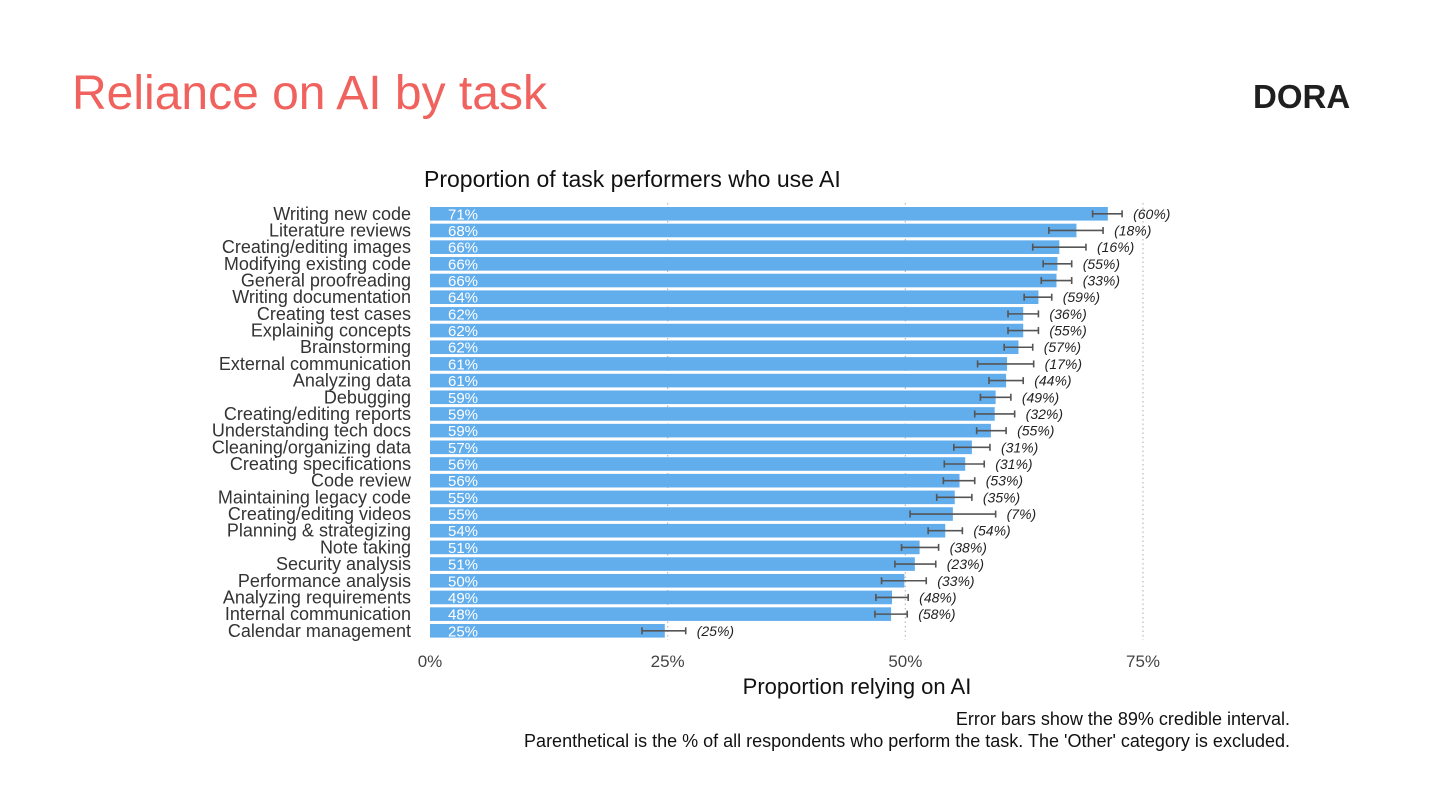 The height and width of the screenshot is (810, 1440). What do you see at coordinates (317, 414) in the screenshot?
I see `category-label: Creating/editing reports` at bounding box center [317, 414].